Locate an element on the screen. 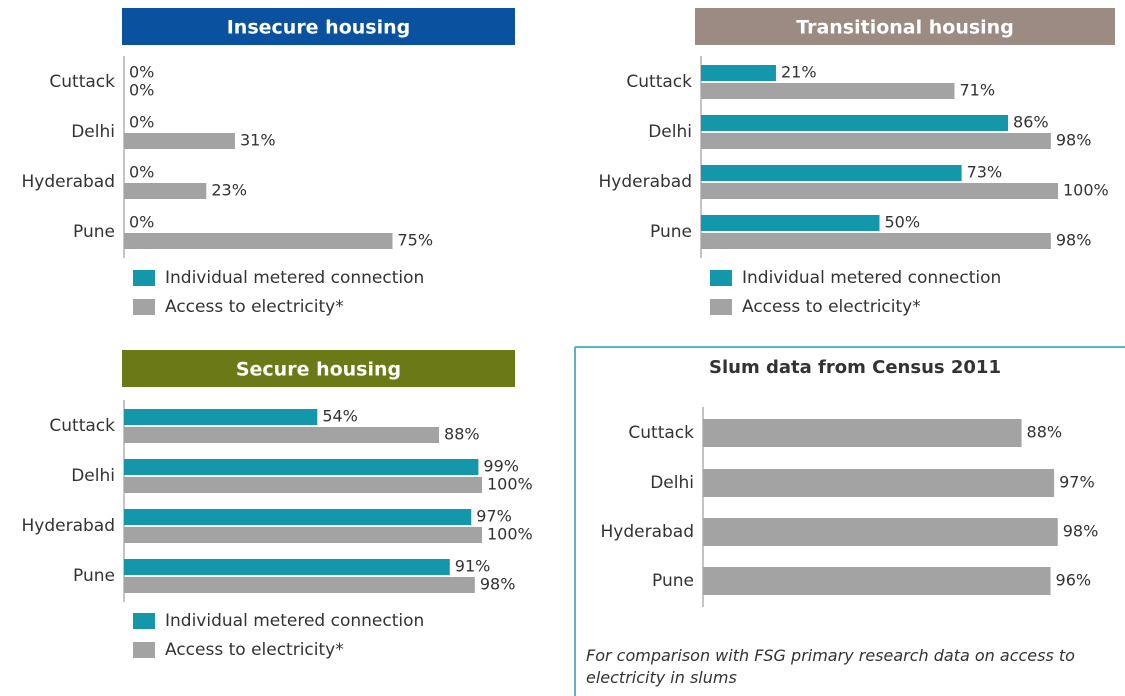 Image resolution: width=1125 pixels, height=696 pixels. value-label: 86% is located at coordinates (1031, 122).